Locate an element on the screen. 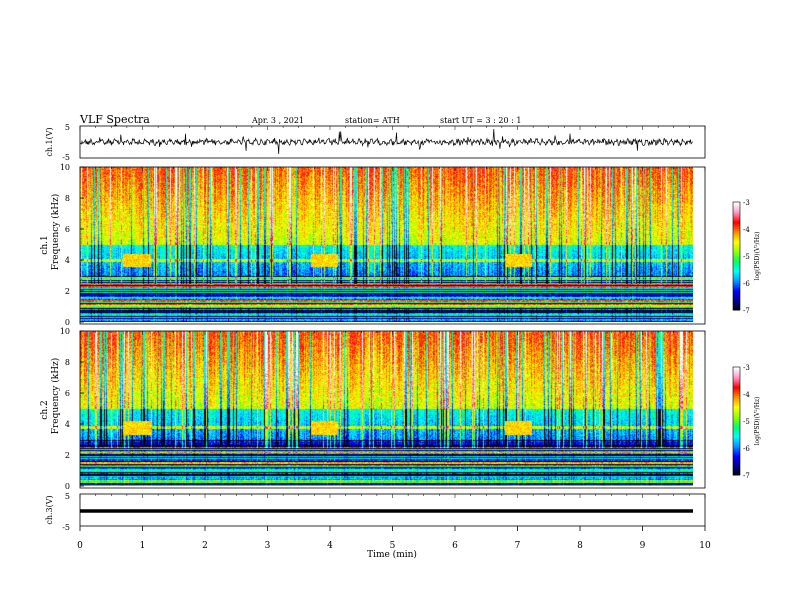 The width and height of the screenshot is (792, 612). ch1-ytick-5: 5 is located at coordinates (67, 127).